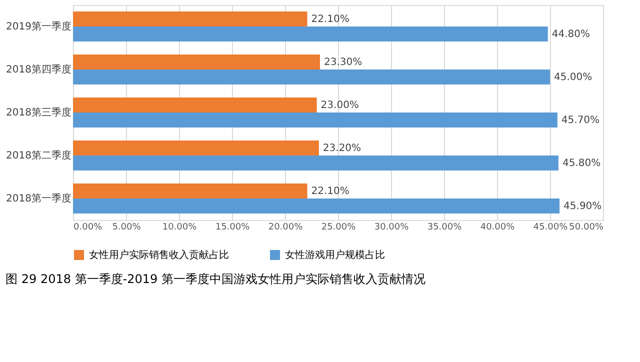 This screenshot has width=640, height=362. What do you see at coordinates (39, 198) in the screenshot?
I see `y-tick-label: 2018第一季度` at bounding box center [39, 198].